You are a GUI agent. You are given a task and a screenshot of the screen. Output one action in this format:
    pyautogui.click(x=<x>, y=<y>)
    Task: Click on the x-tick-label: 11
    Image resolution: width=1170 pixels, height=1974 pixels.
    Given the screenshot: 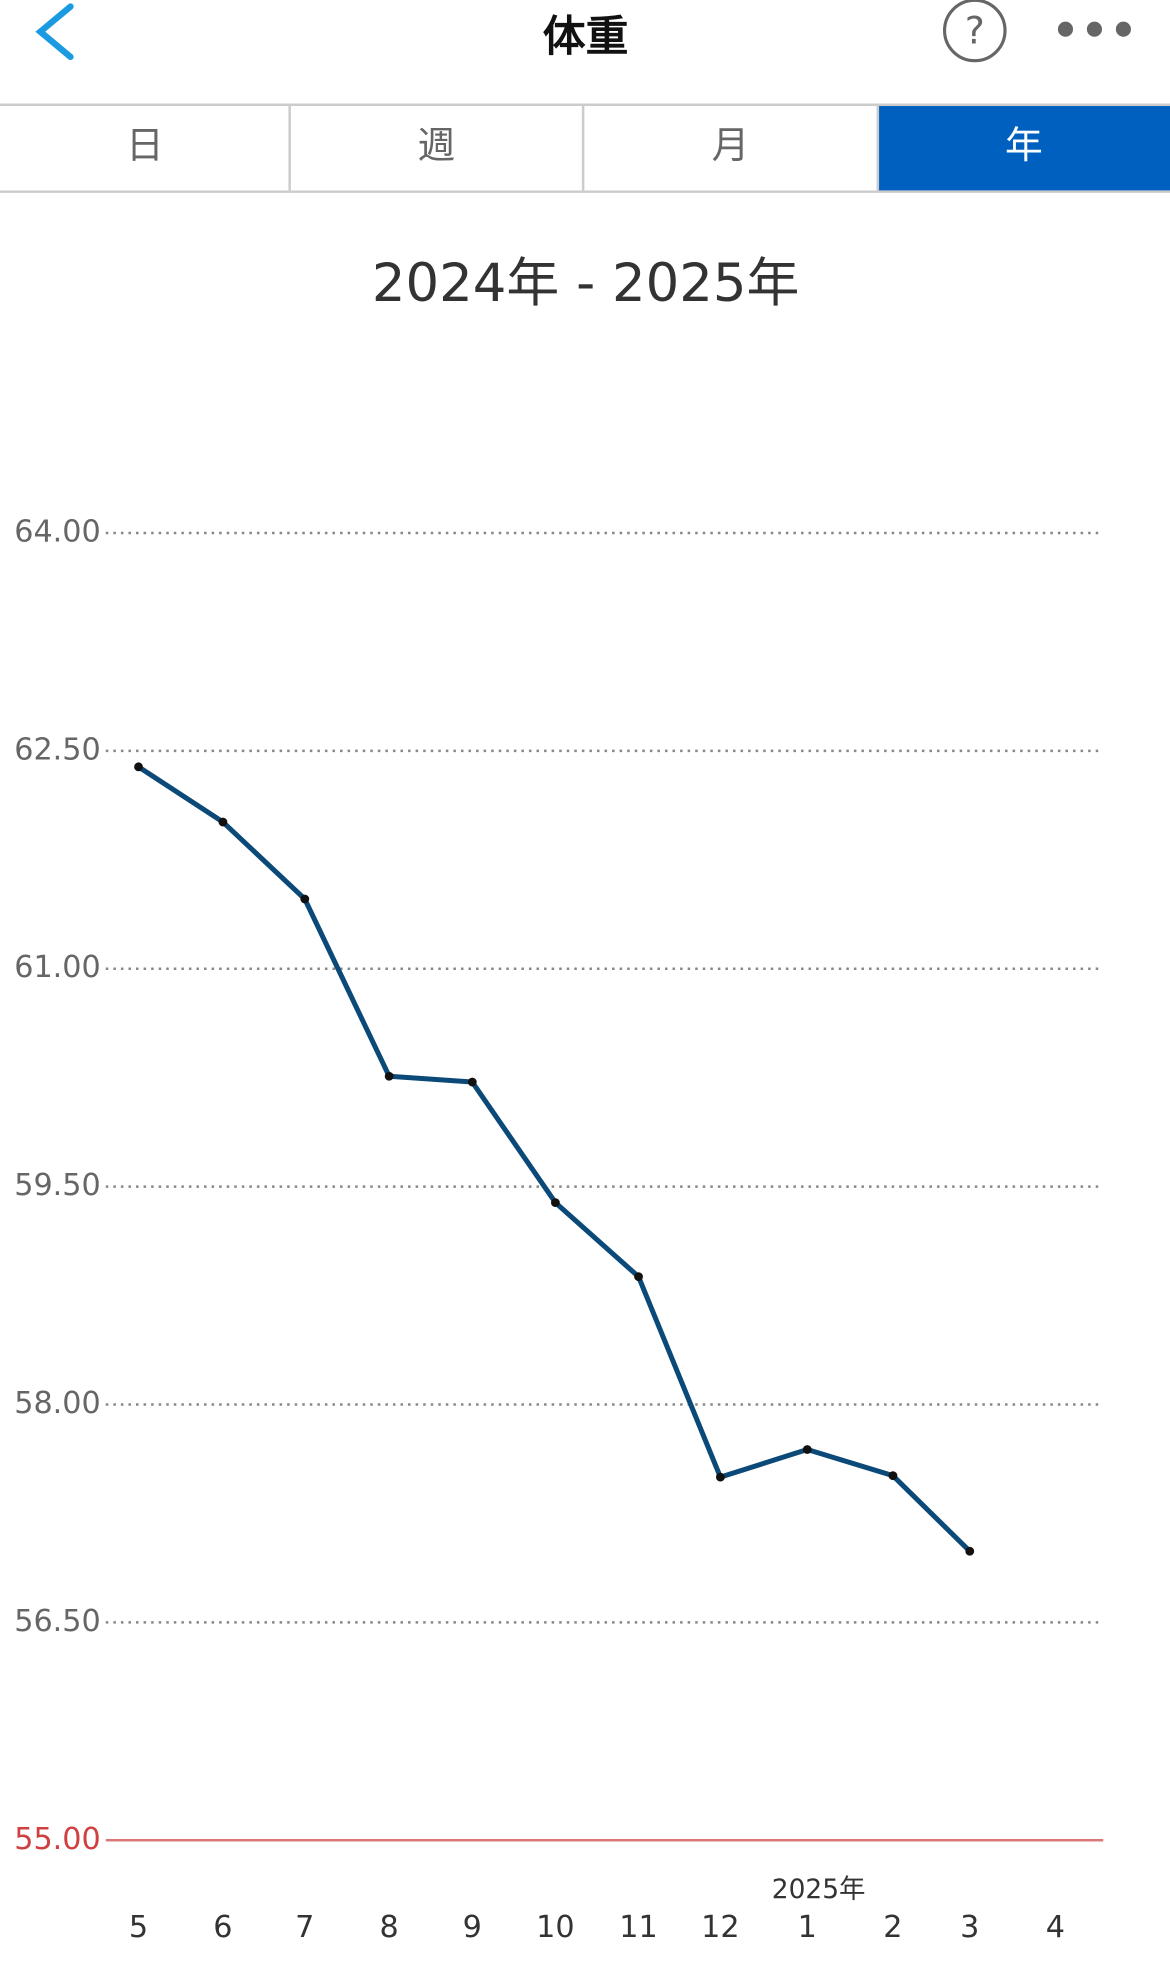 What is the action you would take?
    pyautogui.click(x=638, y=1927)
    